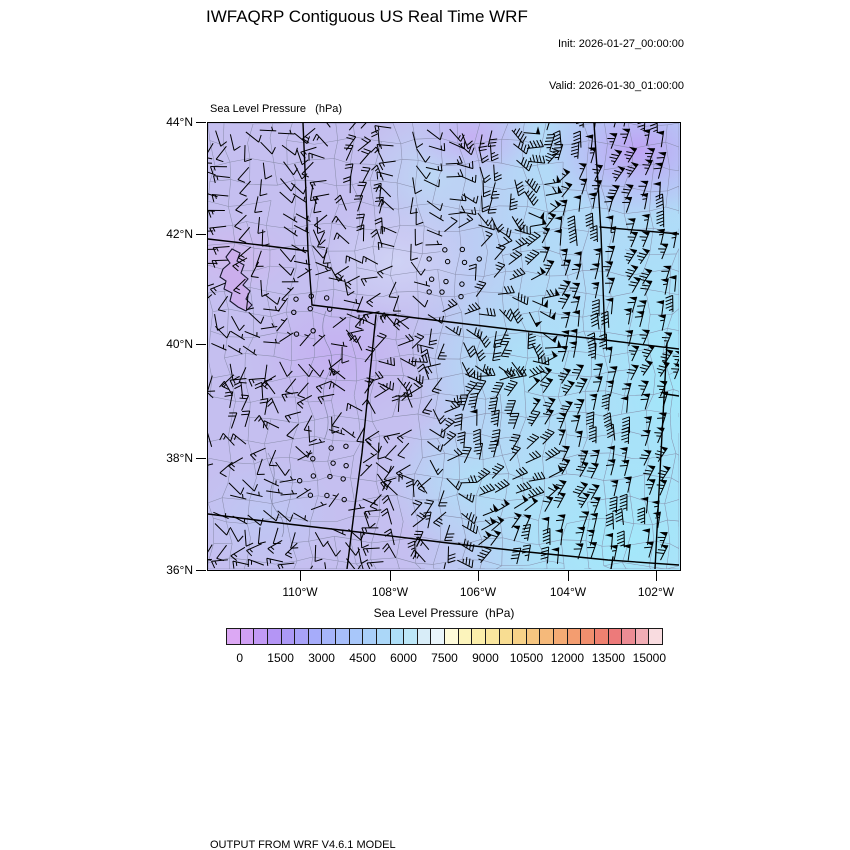 This screenshot has height=850, width=850. What do you see at coordinates (179, 458) in the screenshot?
I see `lat-tick-label: 38°N` at bounding box center [179, 458].